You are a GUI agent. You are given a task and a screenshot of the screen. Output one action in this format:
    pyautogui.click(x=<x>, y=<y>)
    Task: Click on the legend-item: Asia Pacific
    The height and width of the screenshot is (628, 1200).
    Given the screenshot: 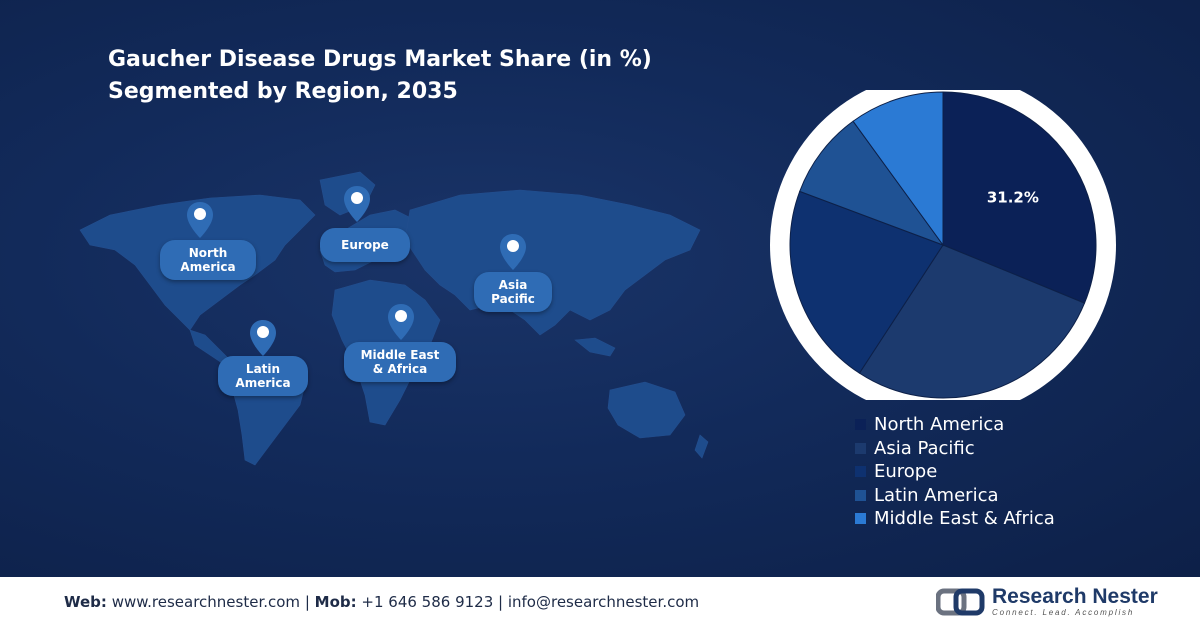 What is the action you would take?
    pyautogui.click(x=955, y=449)
    